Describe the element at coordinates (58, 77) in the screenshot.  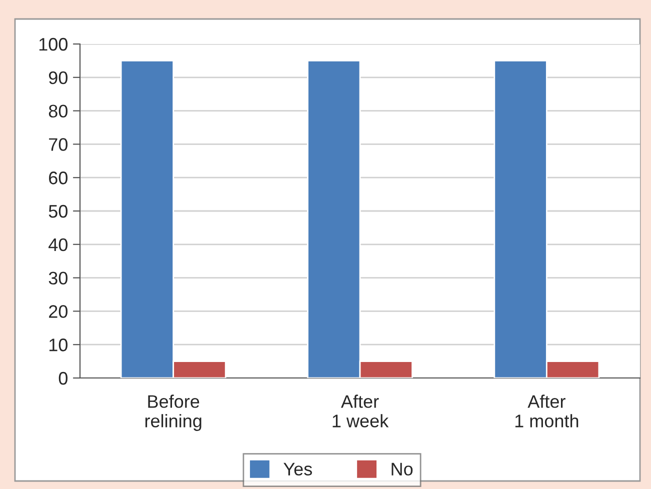
I see `y-tick-label: 90` at that location.